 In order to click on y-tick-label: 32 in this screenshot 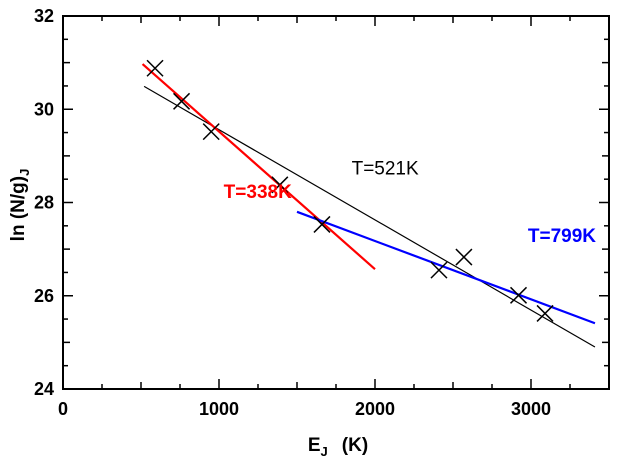, I will do `click(44, 16)`.